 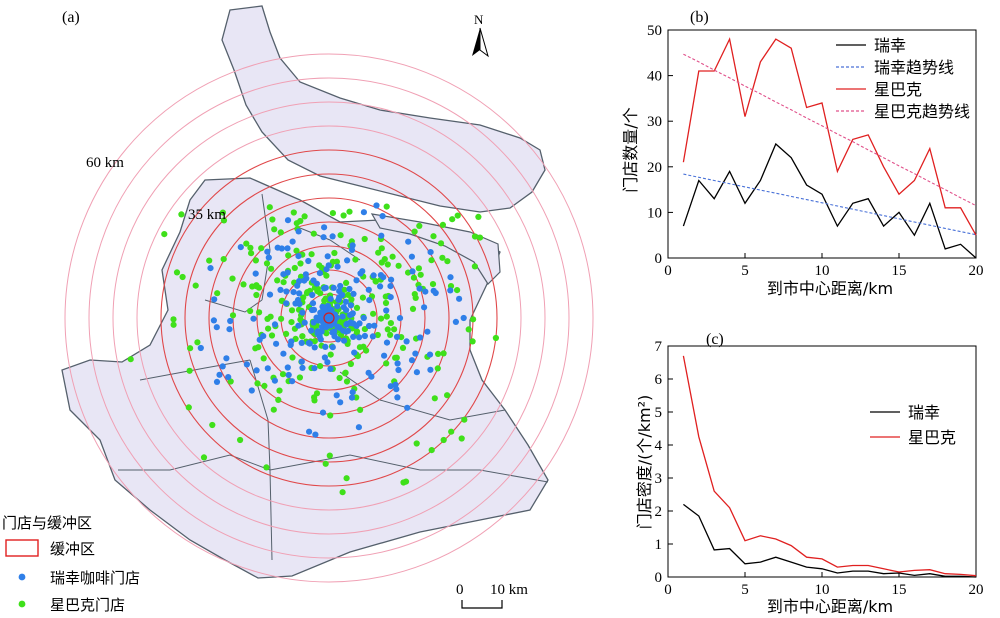 I want to click on ring-label-60km: 60 km, so click(x=105, y=163).